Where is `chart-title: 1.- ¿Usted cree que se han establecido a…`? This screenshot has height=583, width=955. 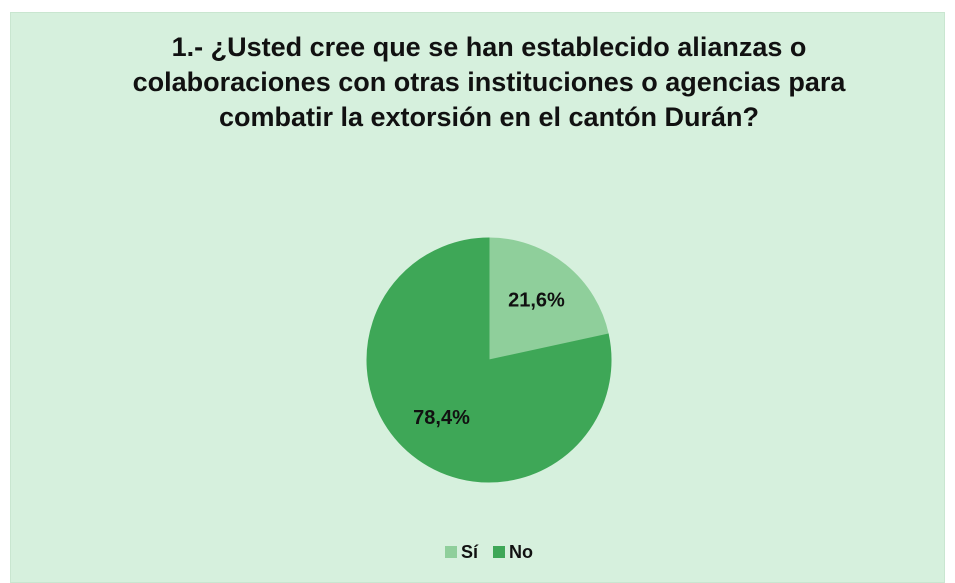
chart-title: 1.- ¿Usted cree que se han establecido a… is located at coordinates (489, 82).